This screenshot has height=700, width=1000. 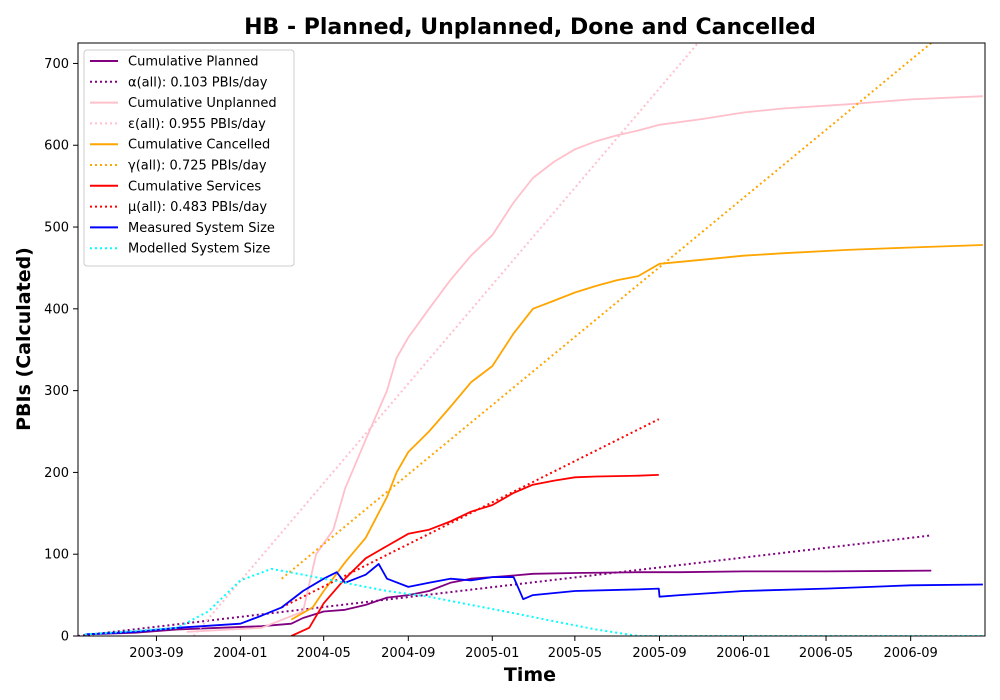 I want to click on y-tick-label: 0, so click(x=65, y=637).